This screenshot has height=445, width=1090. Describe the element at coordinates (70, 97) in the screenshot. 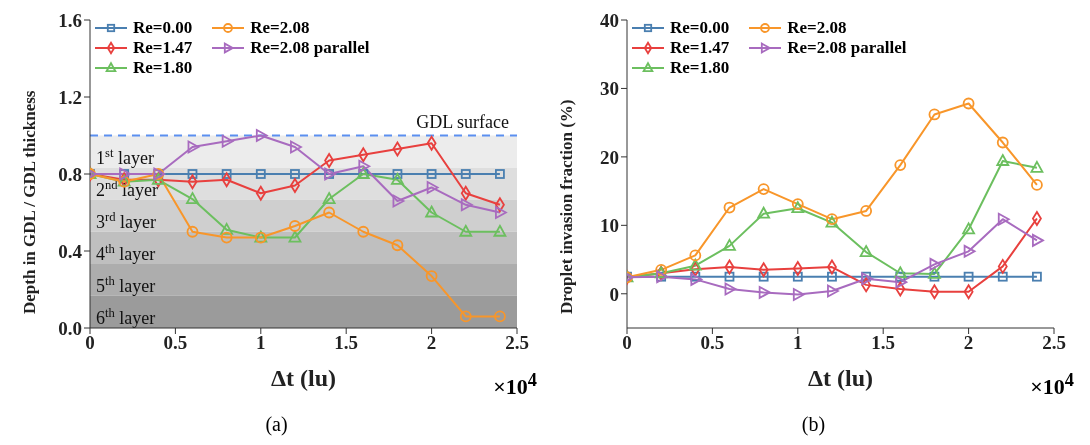

I see `y-tick-label: 1.2` at that location.